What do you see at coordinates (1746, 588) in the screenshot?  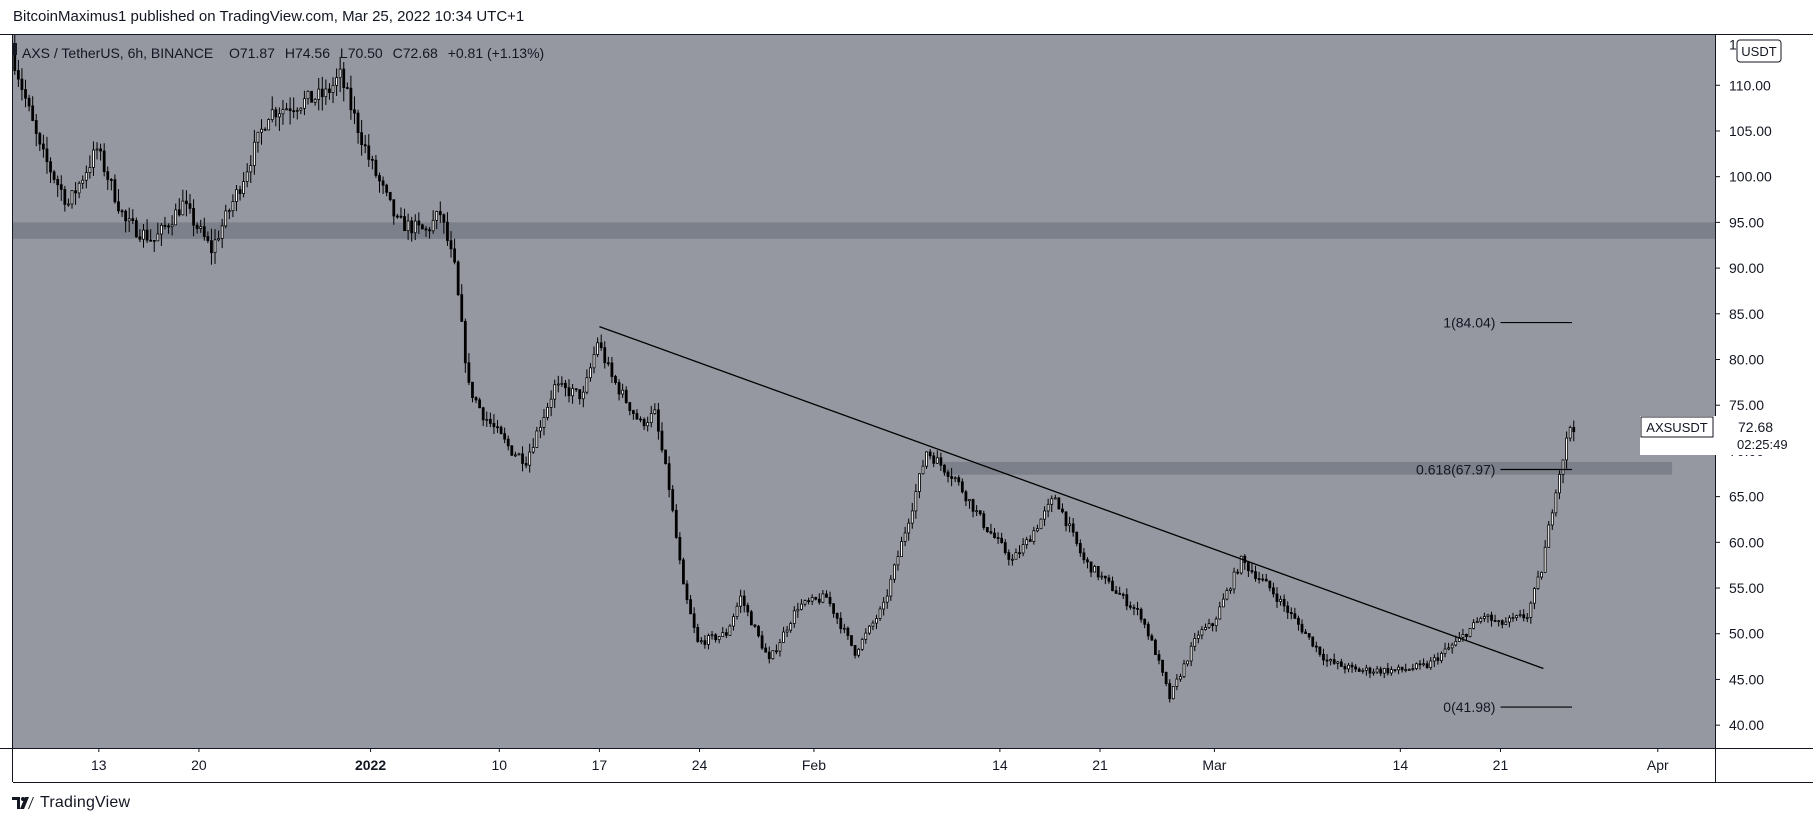 I see `price-tick-label: 55.00` at bounding box center [1746, 588].